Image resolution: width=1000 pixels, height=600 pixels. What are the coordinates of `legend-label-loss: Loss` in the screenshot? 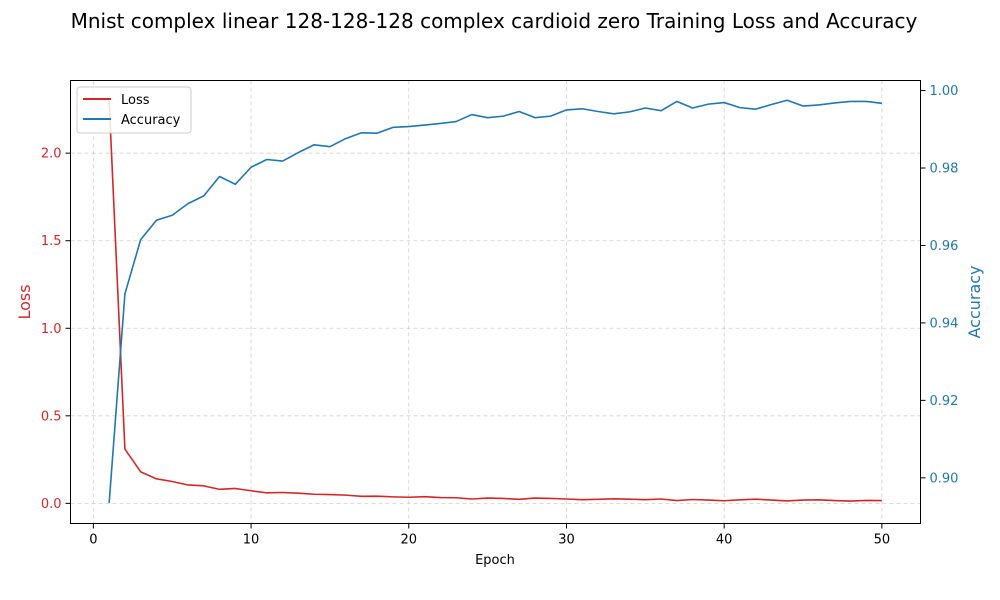 It's located at (135, 100).